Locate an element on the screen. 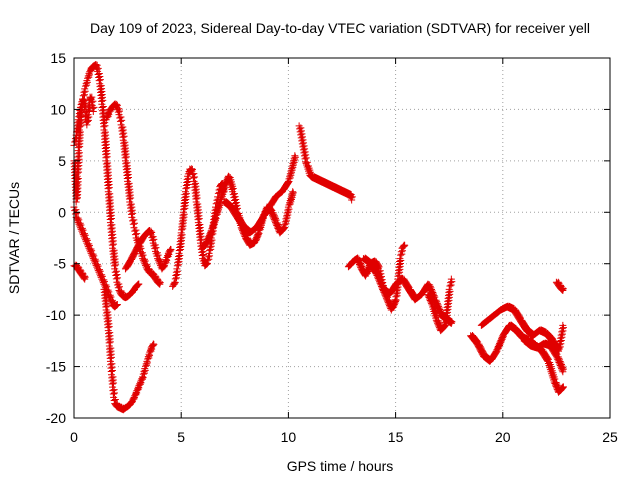 The width and height of the screenshot is (640, 480). x-tick-label: 0 is located at coordinates (74, 437).